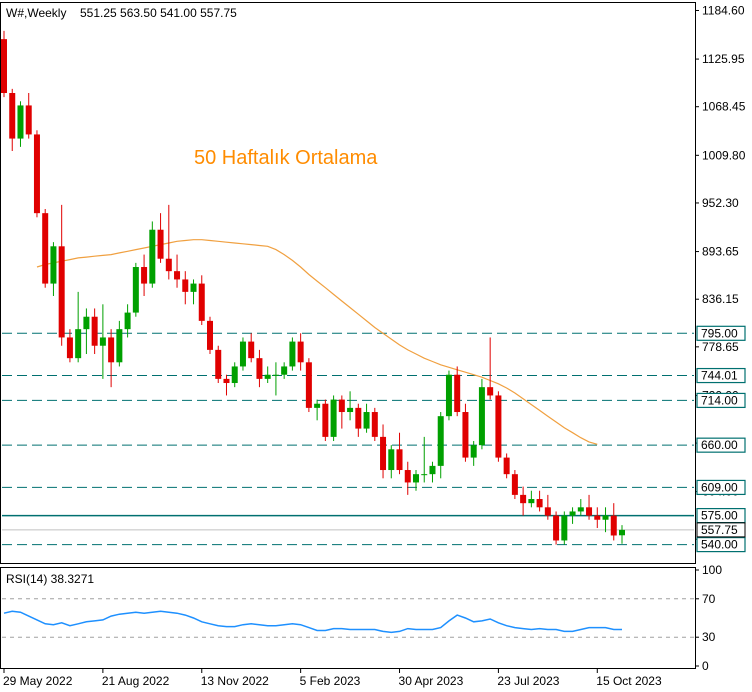  What do you see at coordinates (719, 530) in the screenshot?
I see `current-price-tag-label: 557.75` at bounding box center [719, 530].